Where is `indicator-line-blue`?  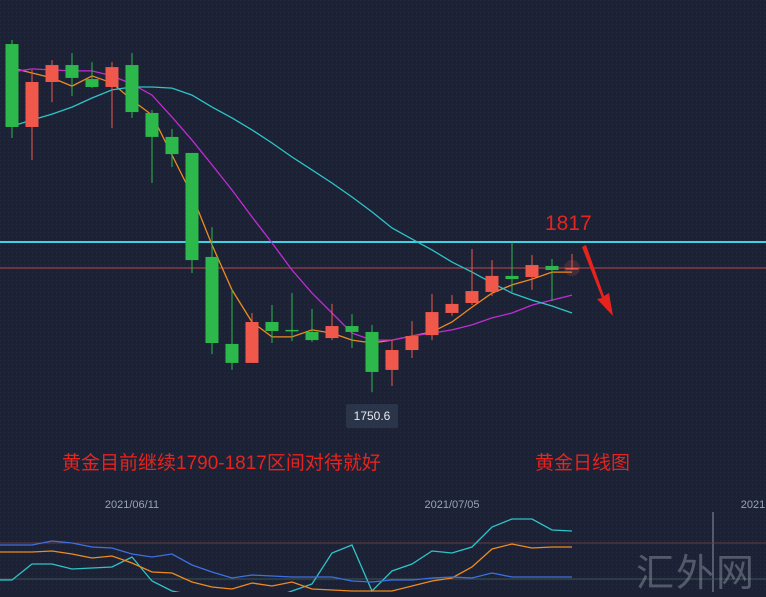 indicator-line-blue is located at coordinates (286, 561).